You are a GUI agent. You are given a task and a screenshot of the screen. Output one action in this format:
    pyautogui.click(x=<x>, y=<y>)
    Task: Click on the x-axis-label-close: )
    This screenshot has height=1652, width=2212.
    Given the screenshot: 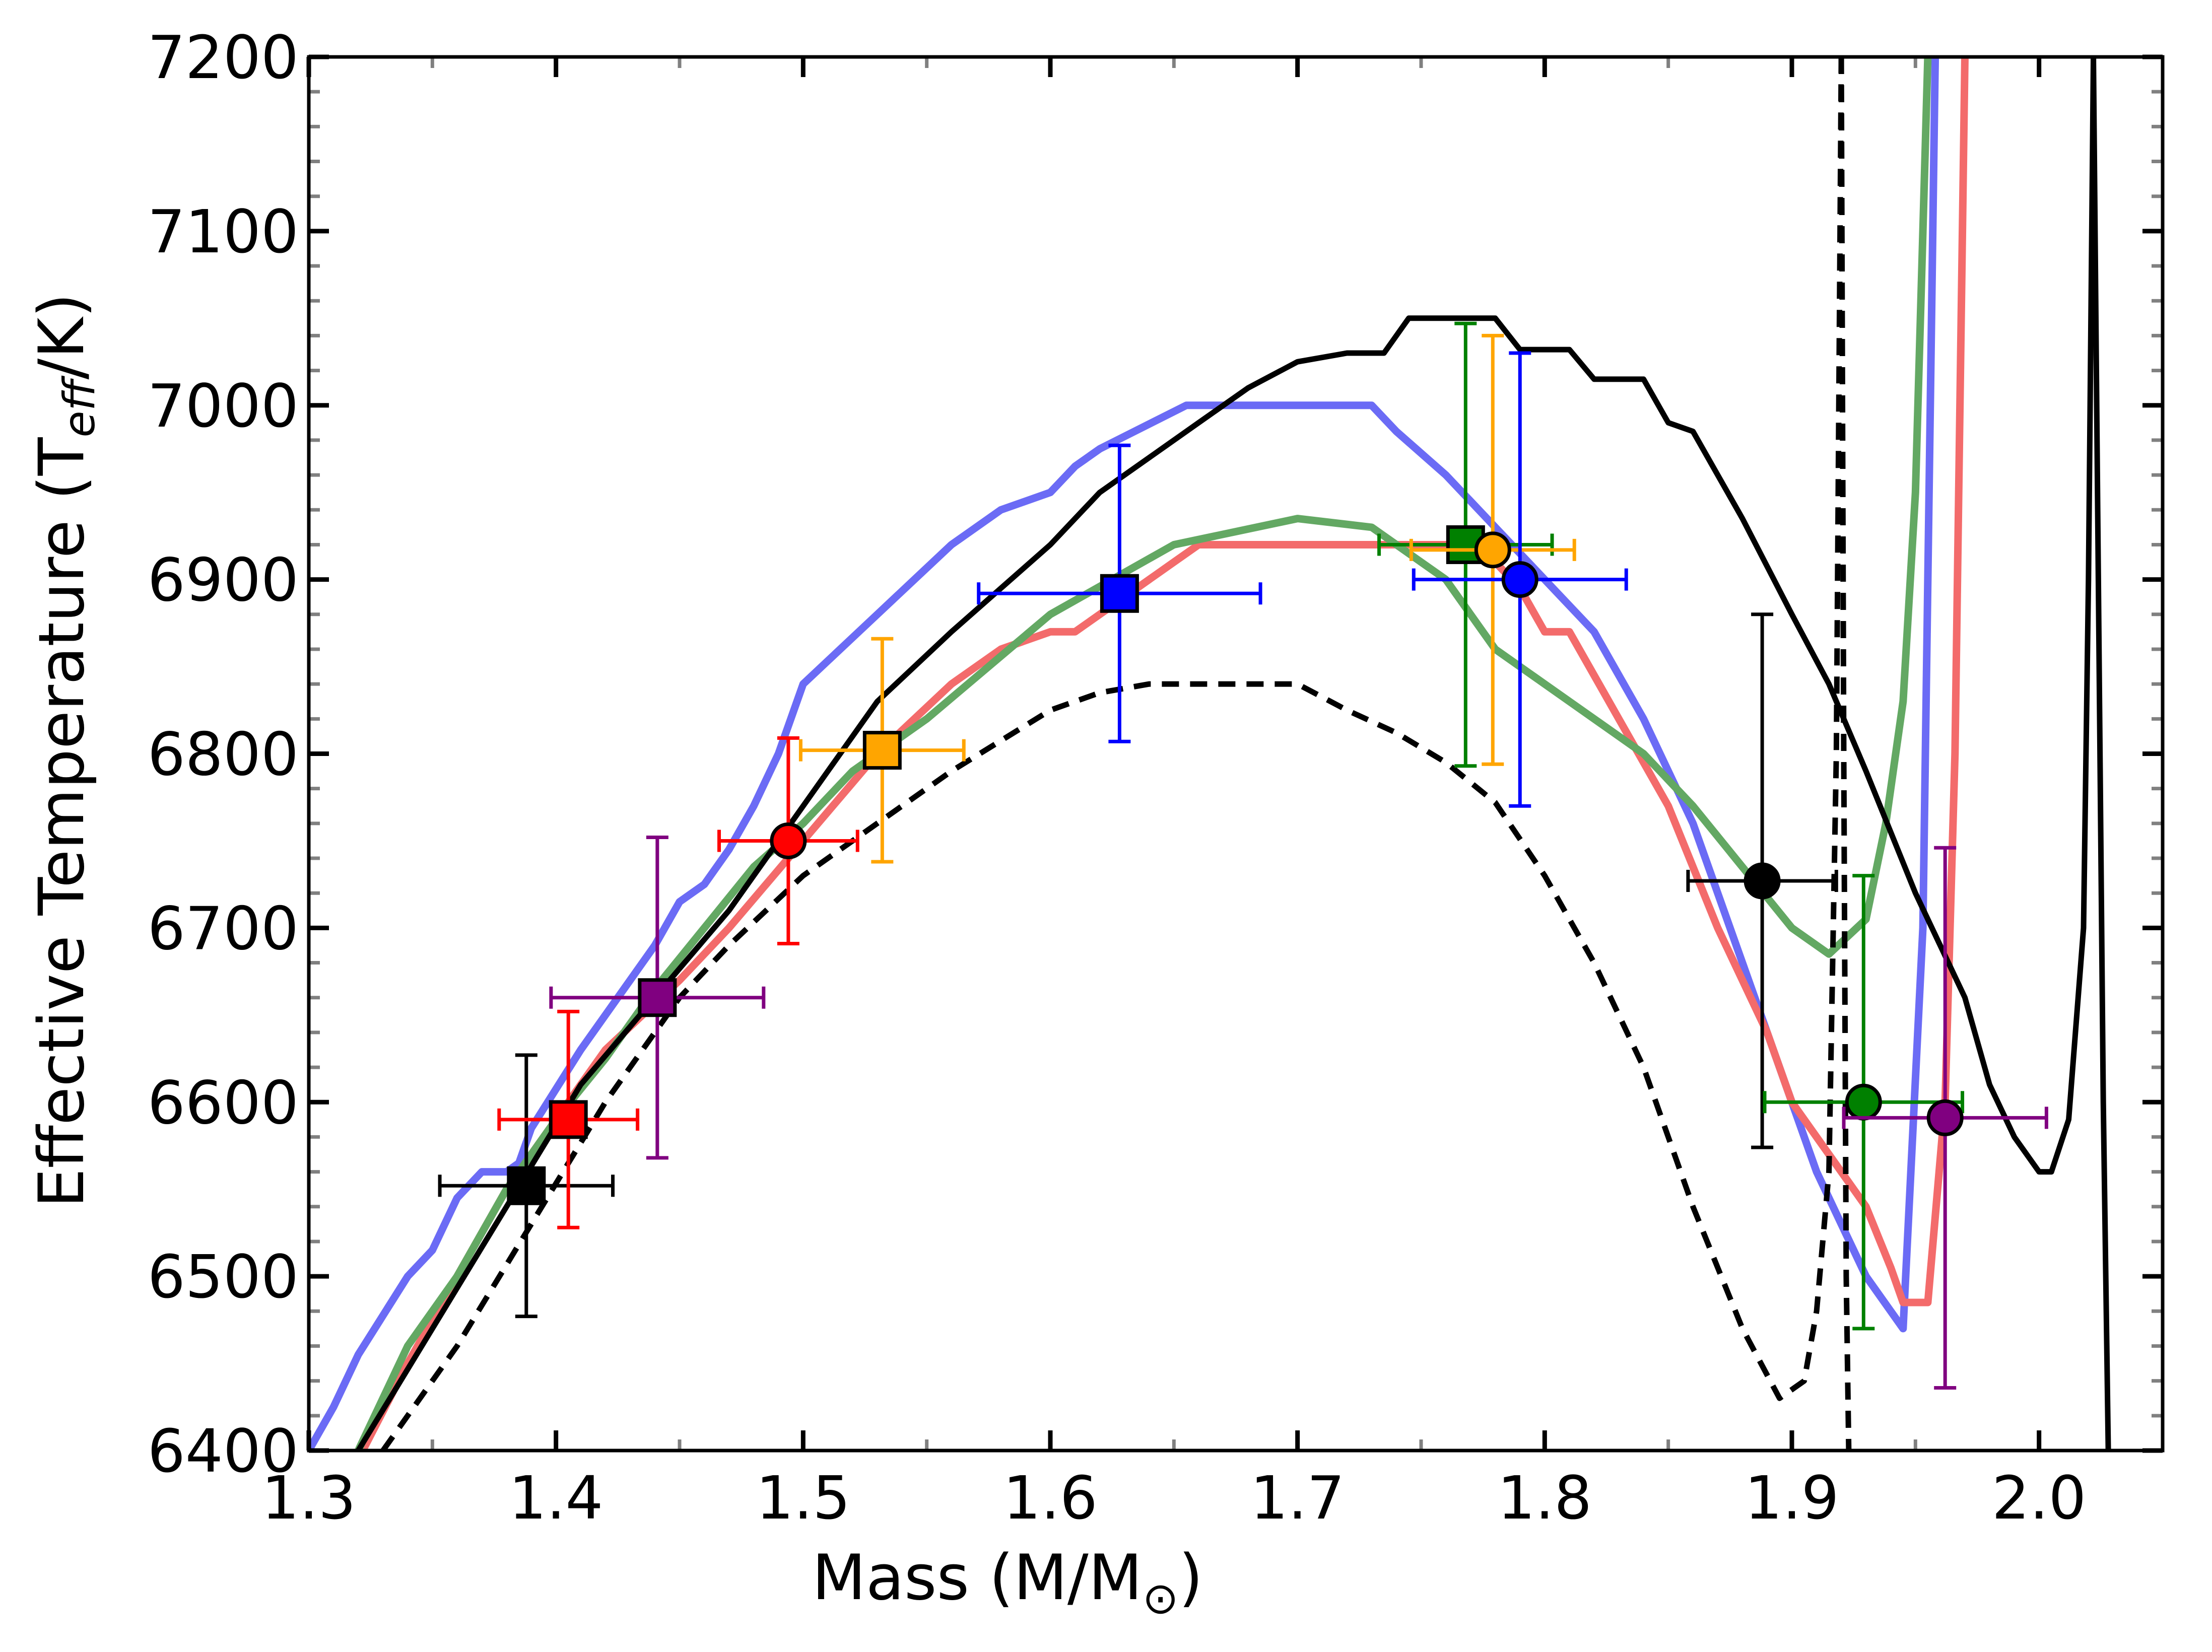 What is the action you would take?
    pyautogui.click(x=1191, y=1578)
    